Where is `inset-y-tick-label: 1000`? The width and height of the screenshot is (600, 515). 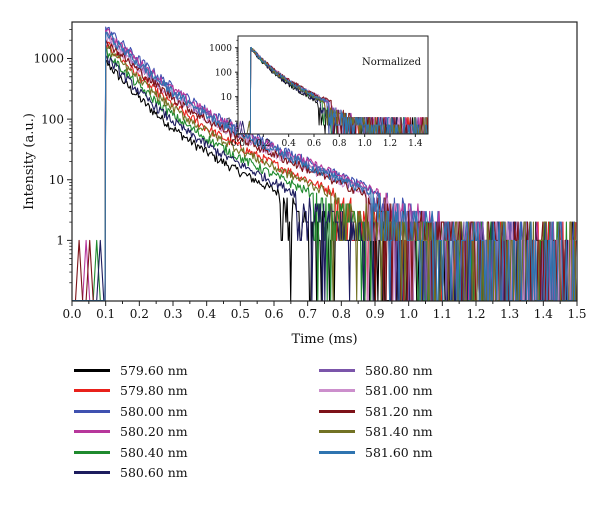 inset-y-tick-label: 1000 is located at coordinates (220, 49).